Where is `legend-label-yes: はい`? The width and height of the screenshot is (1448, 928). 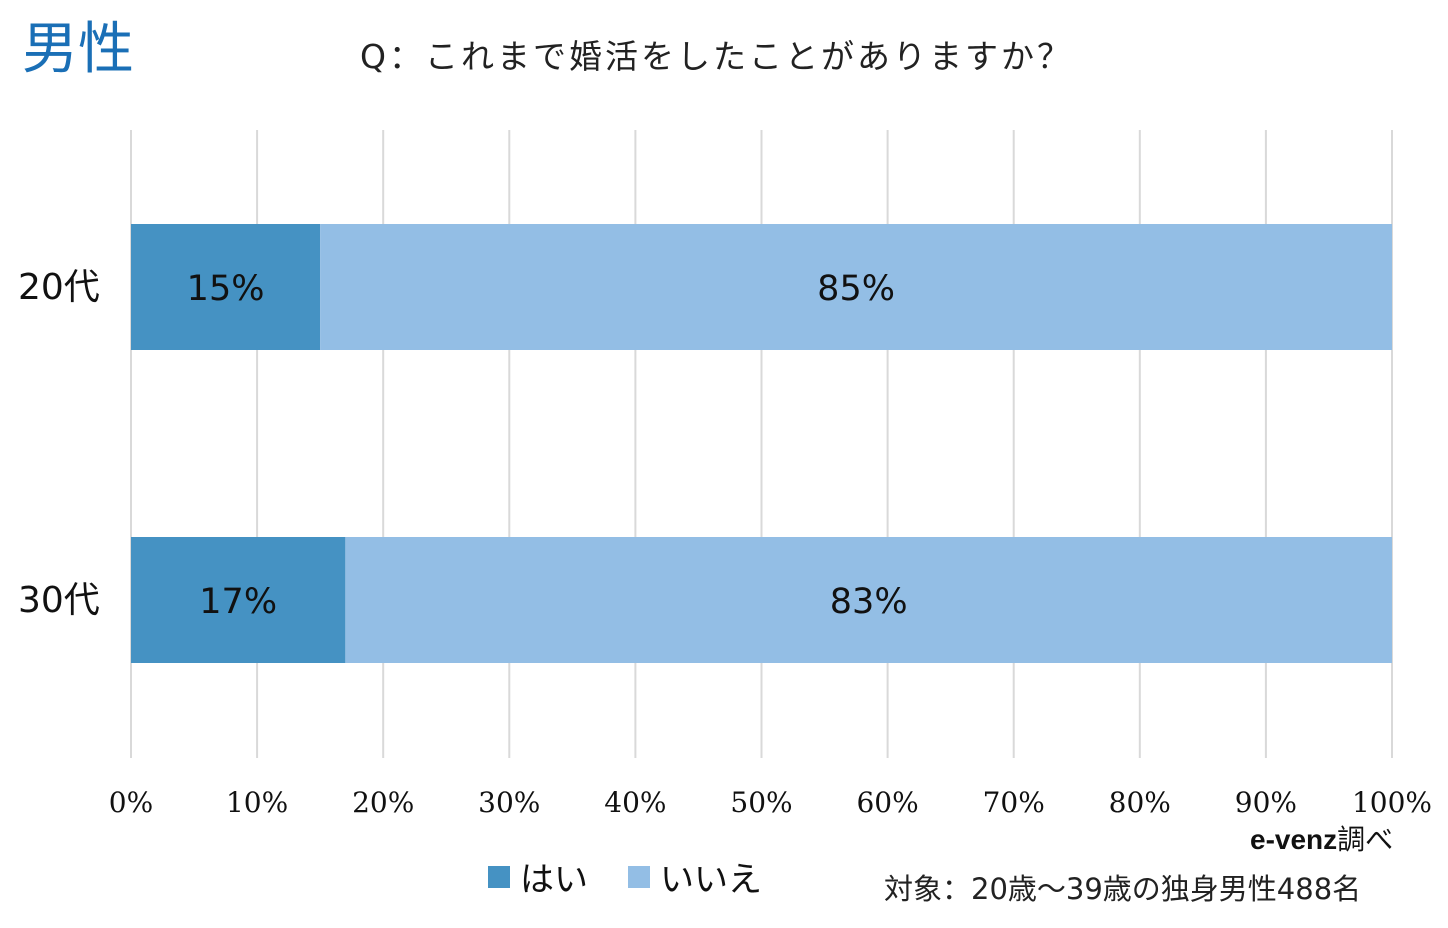 legend-label-yes: はい is located at coordinates (554, 880).